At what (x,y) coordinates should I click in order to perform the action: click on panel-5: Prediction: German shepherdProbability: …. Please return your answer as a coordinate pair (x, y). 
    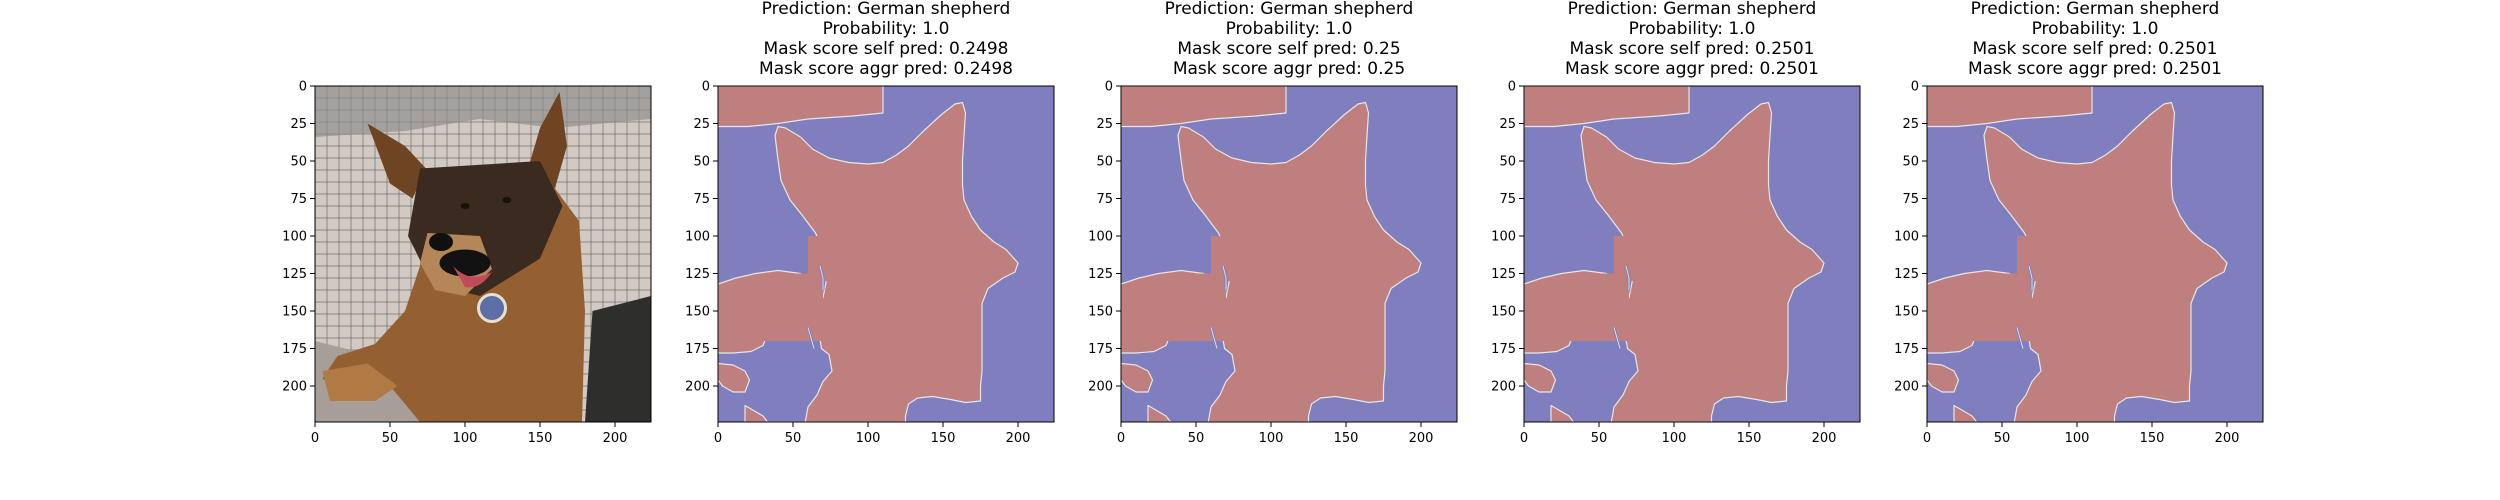
    Looking at the image, I should click on (2079, 223).